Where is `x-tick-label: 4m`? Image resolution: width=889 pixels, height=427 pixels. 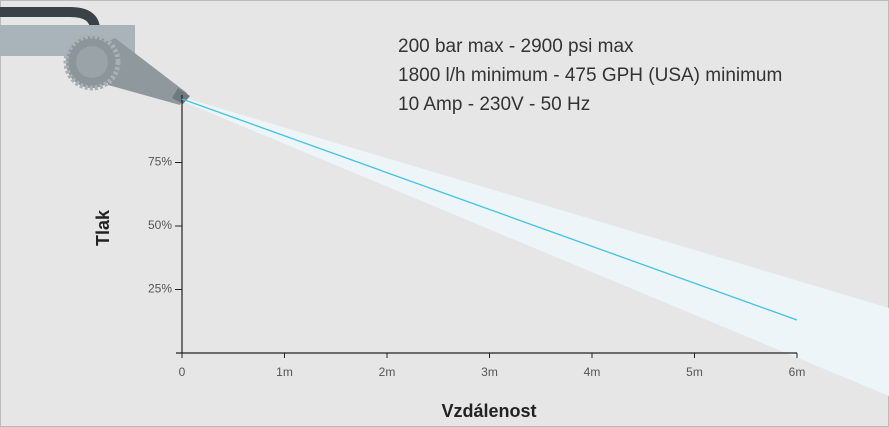 x-tick-label: 4m is located at coordinates (592, 372).